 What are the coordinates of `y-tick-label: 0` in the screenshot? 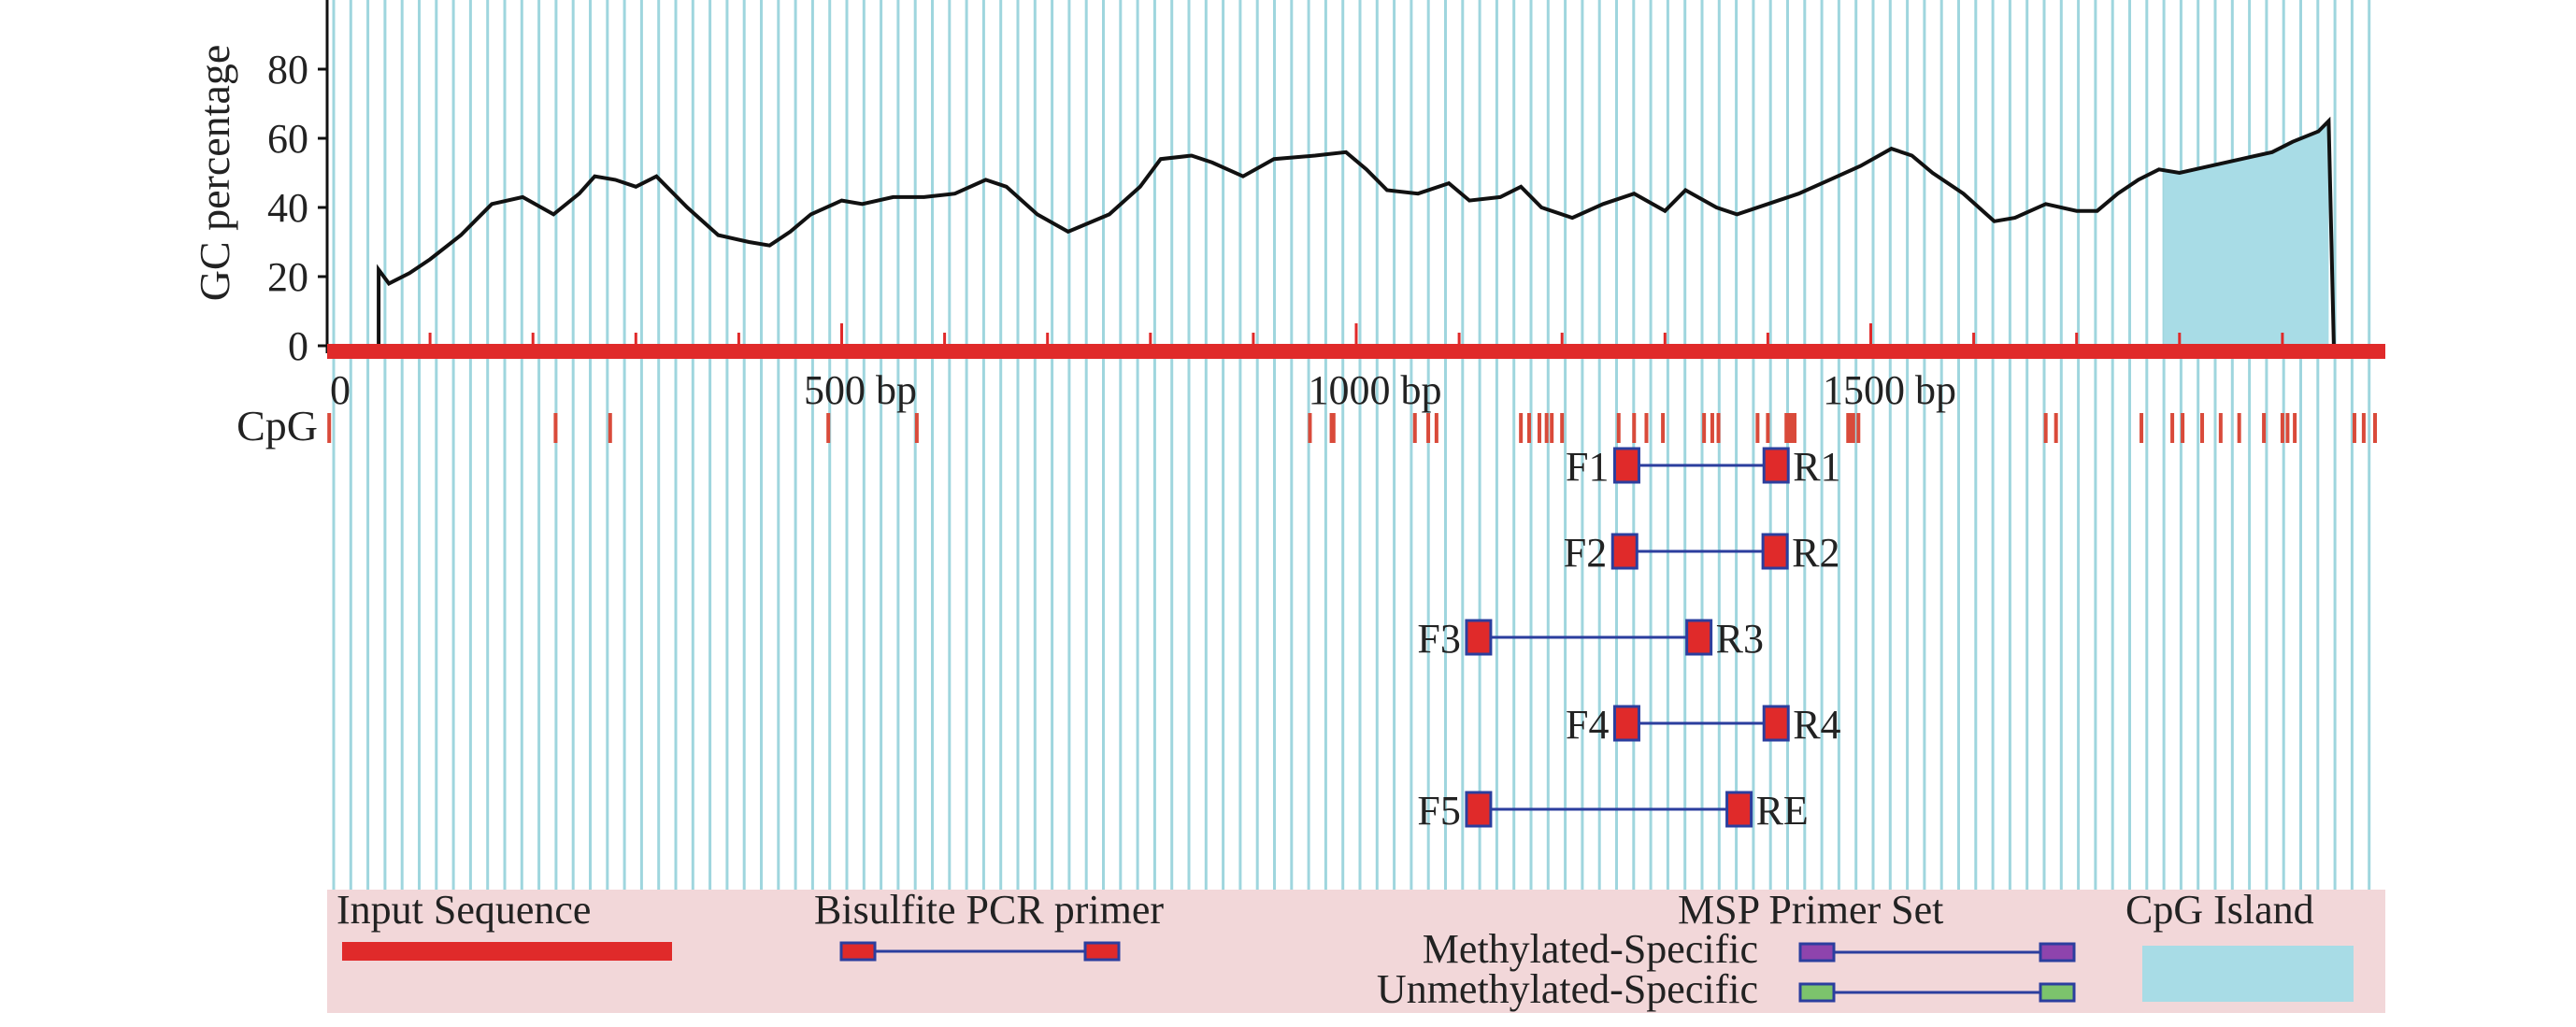 It's located at (298, 346).